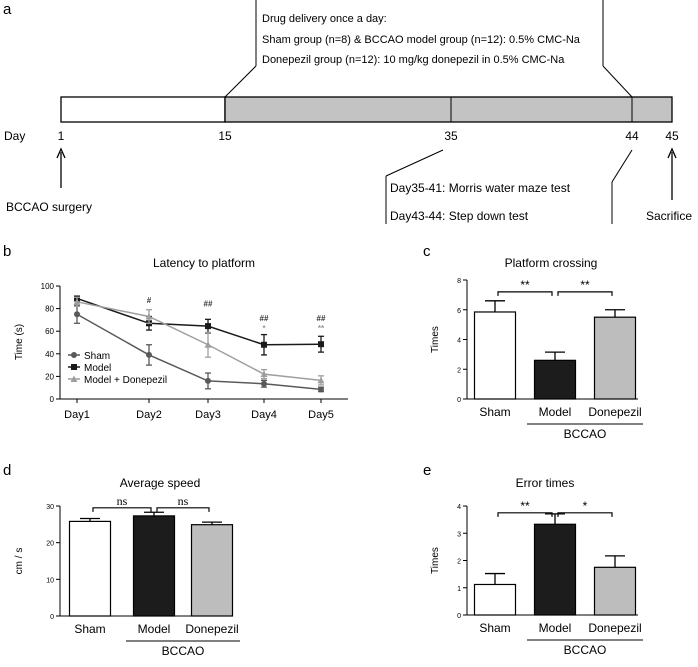 This screenshot has width=698, height=667. Describe the element at coordinates (459, 534) in the screenshot. I see `chart-e-ytick-label-3: 3` at that location.